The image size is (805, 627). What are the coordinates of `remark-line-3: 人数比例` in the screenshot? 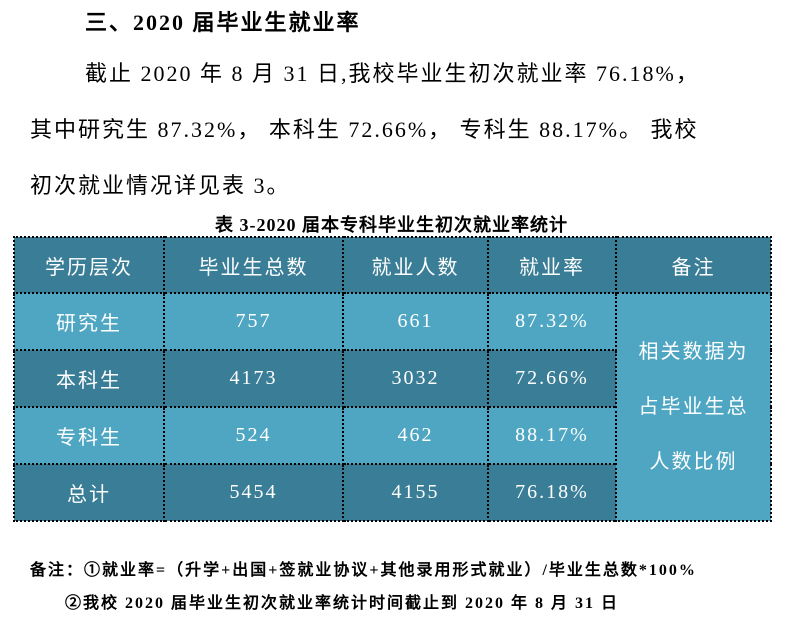 It's located at (693, 461).